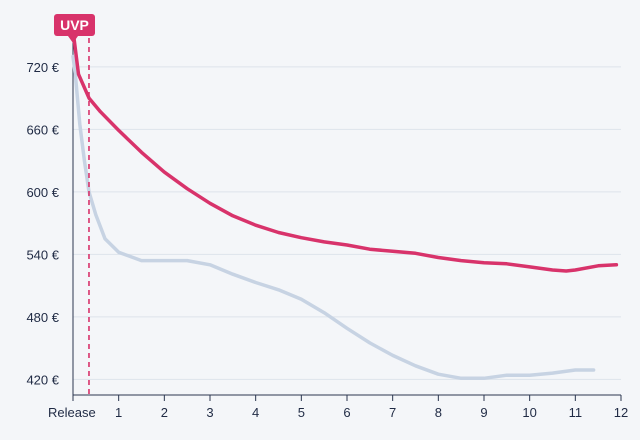 The image size is (640, 440). What do you see at coordinates (42, 129) in the screenshot?
I see `y-tick-label: 660 €` at bounding box center [42, 129].